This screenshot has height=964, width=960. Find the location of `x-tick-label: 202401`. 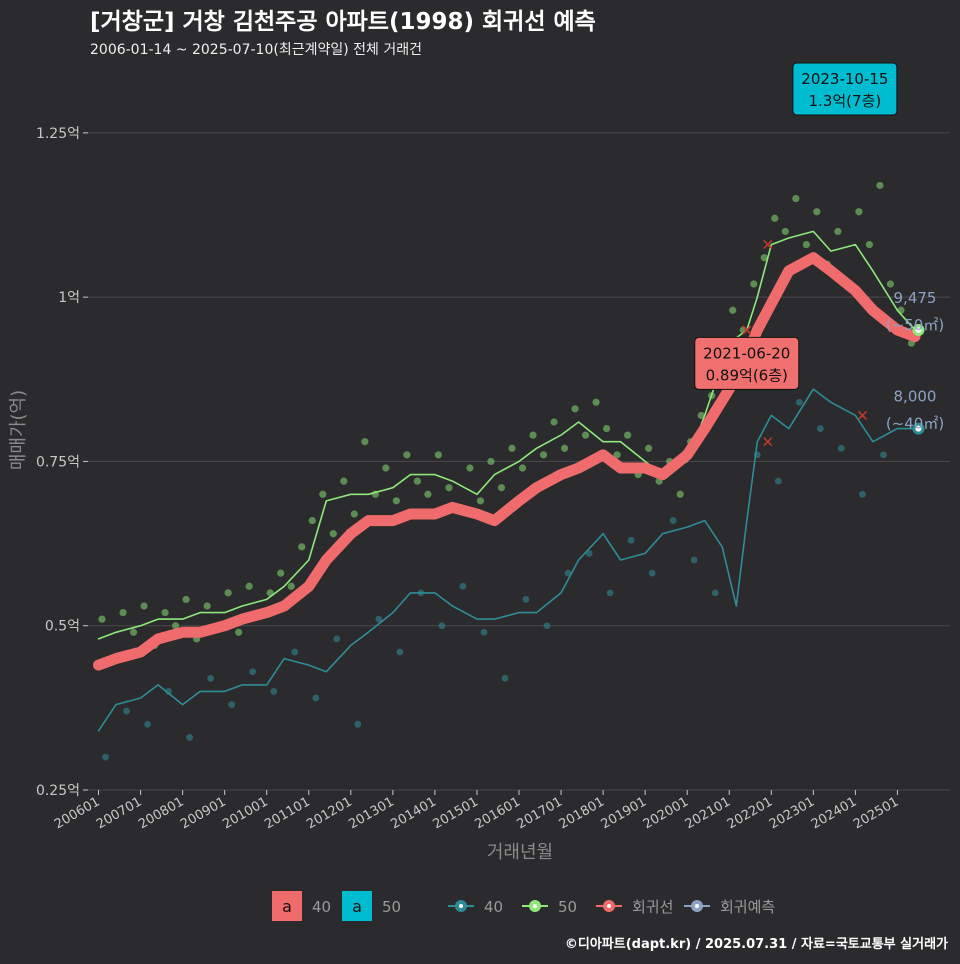

x-tick-label: 202401 is located at coordinates (834, 813).